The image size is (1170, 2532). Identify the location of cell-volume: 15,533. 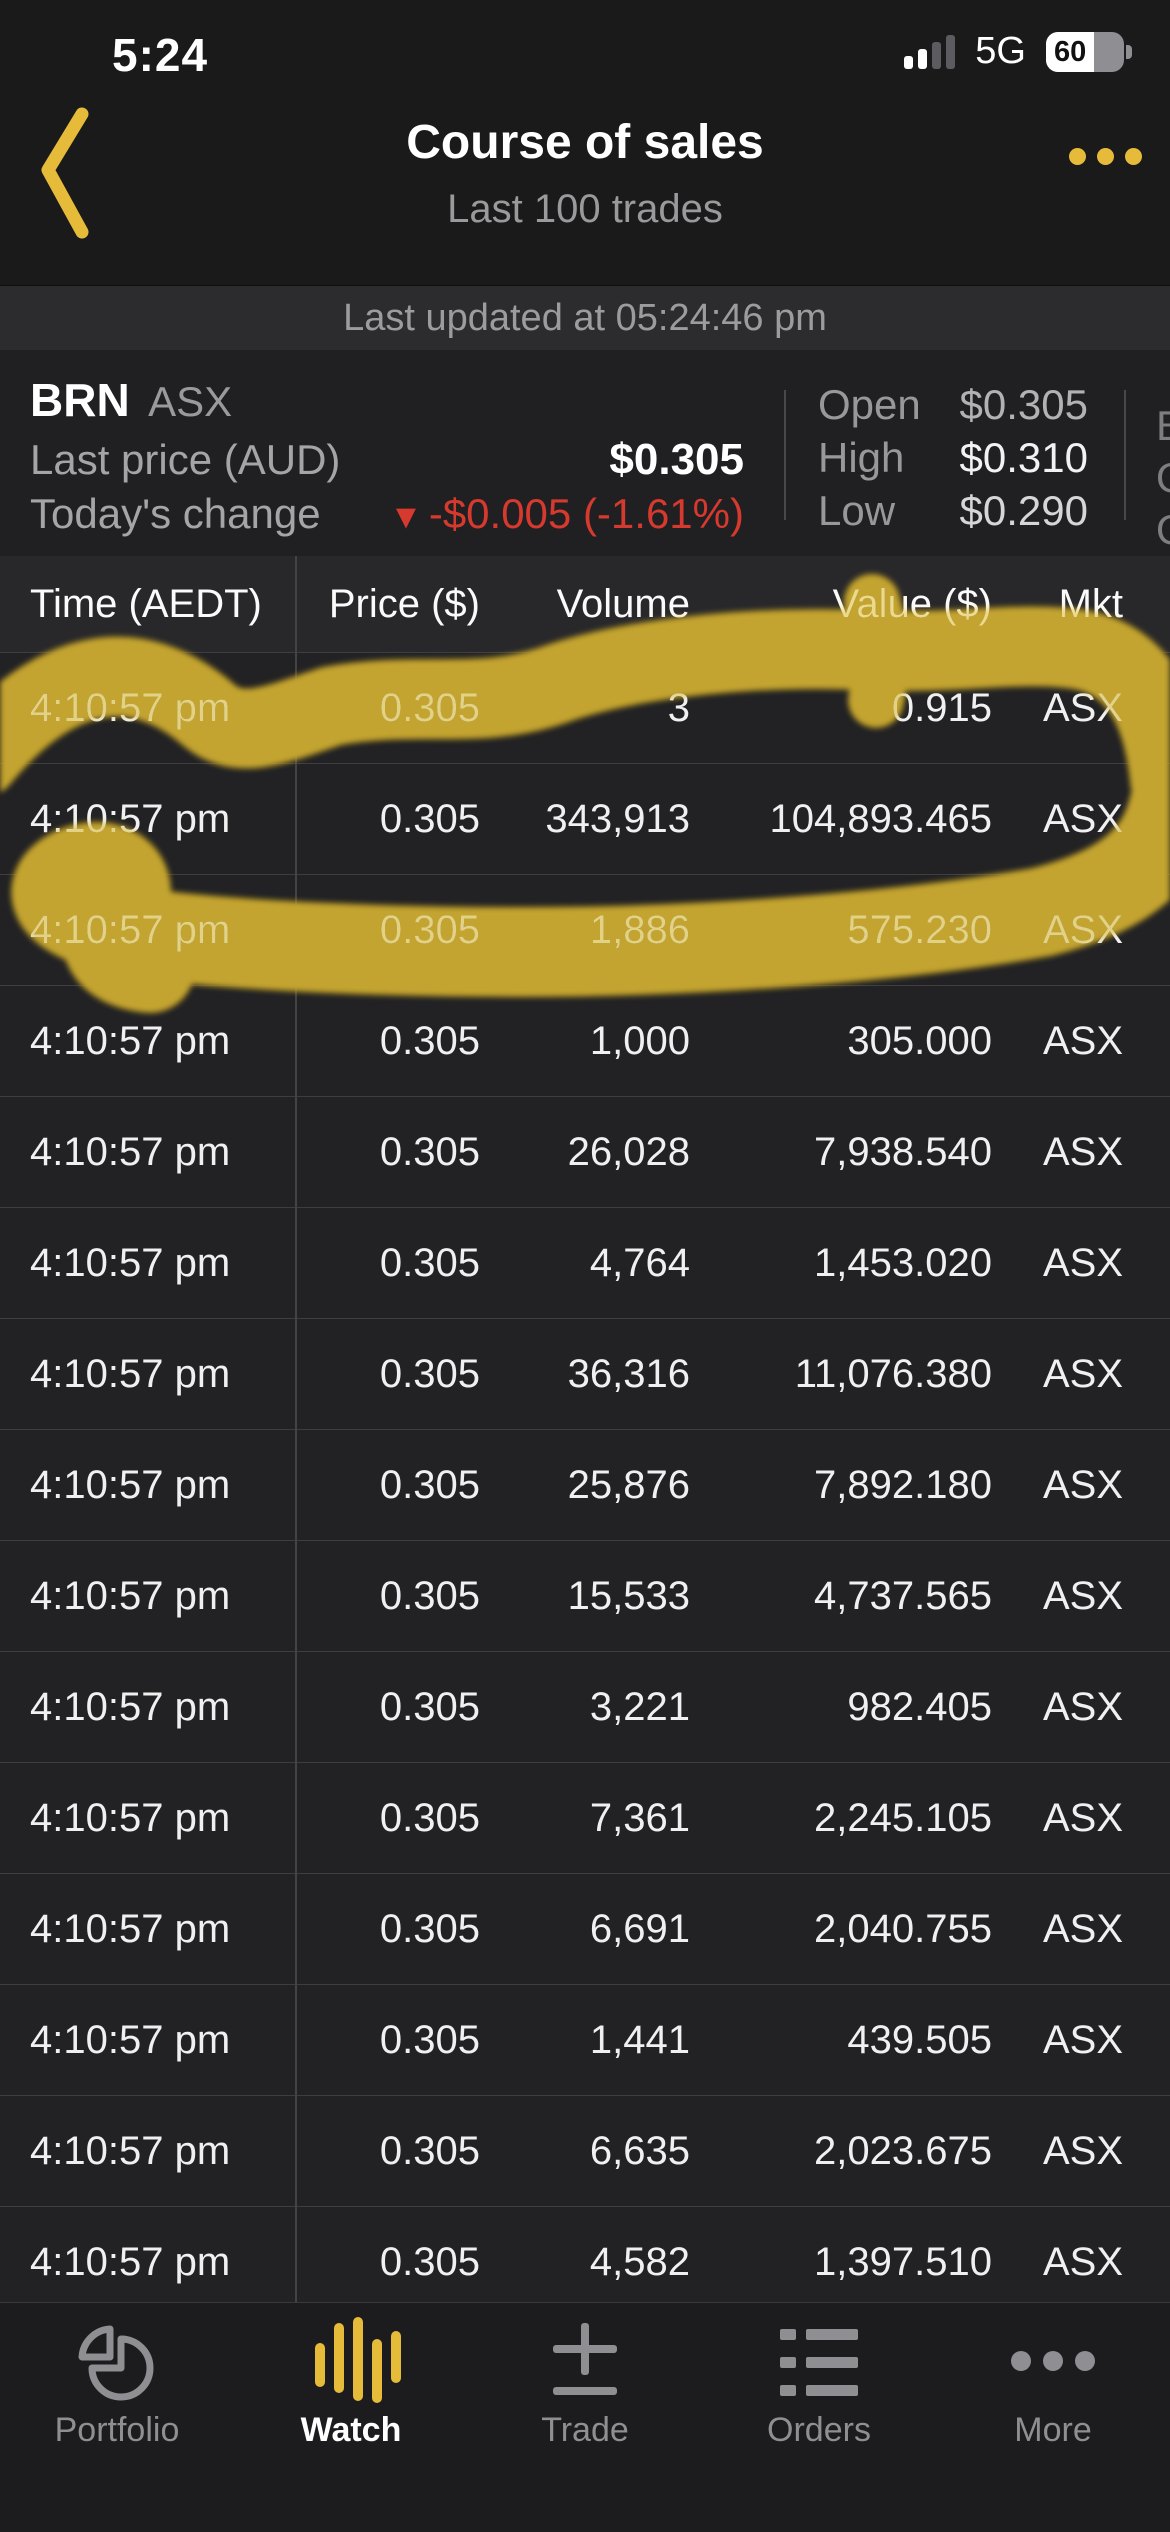
(628, 1595).